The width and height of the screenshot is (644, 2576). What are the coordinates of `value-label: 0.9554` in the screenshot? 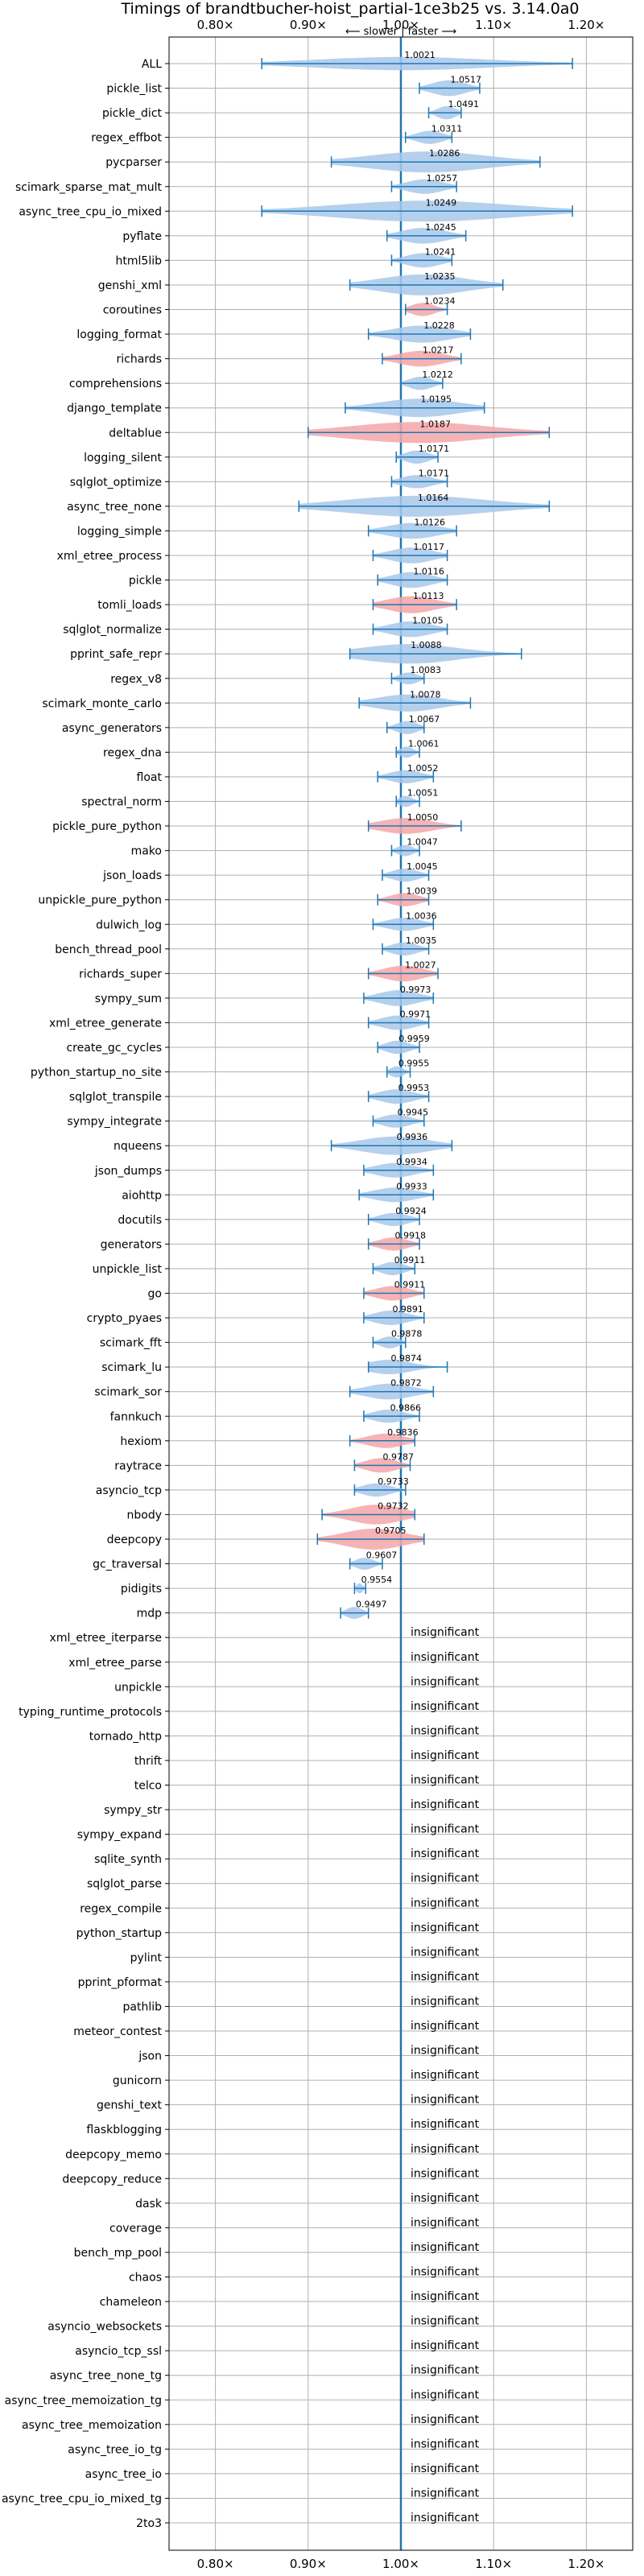 It's located at (377, 1580).